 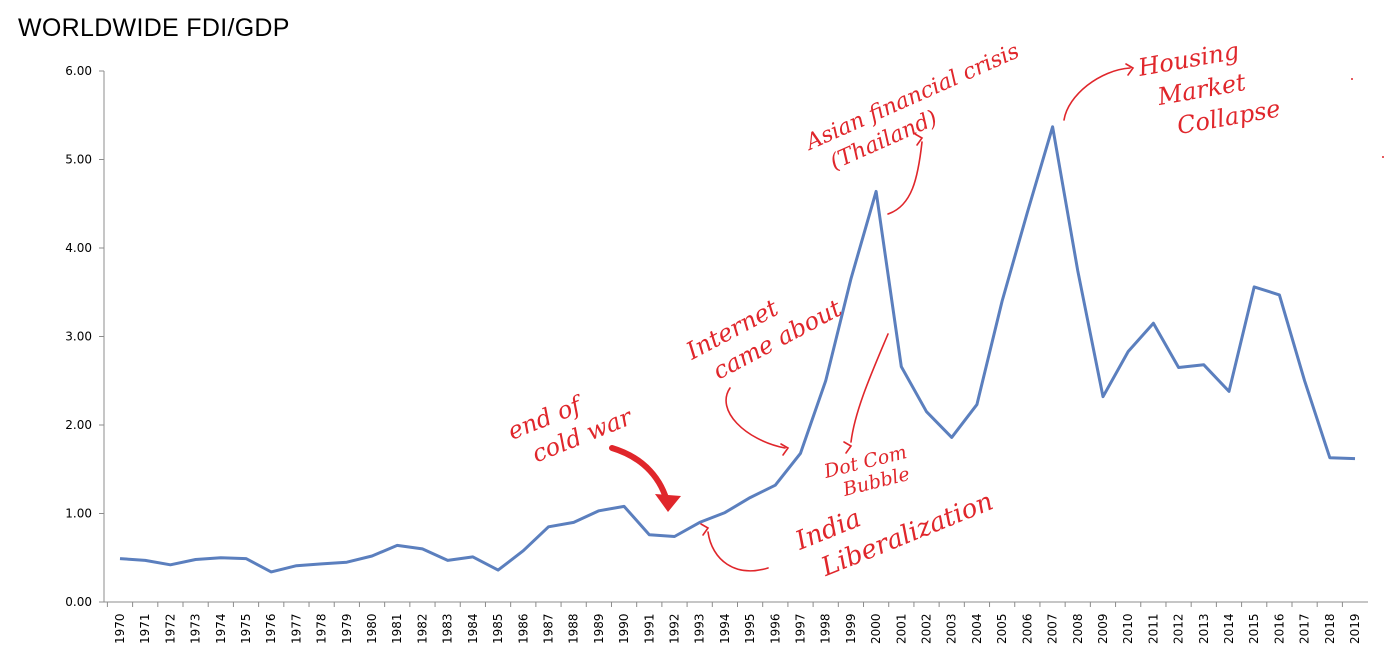 What do you see at coordinates (750, 628) in the screenshot?
I see `x-tick-label: 1995` at bounding box center [750, 628].